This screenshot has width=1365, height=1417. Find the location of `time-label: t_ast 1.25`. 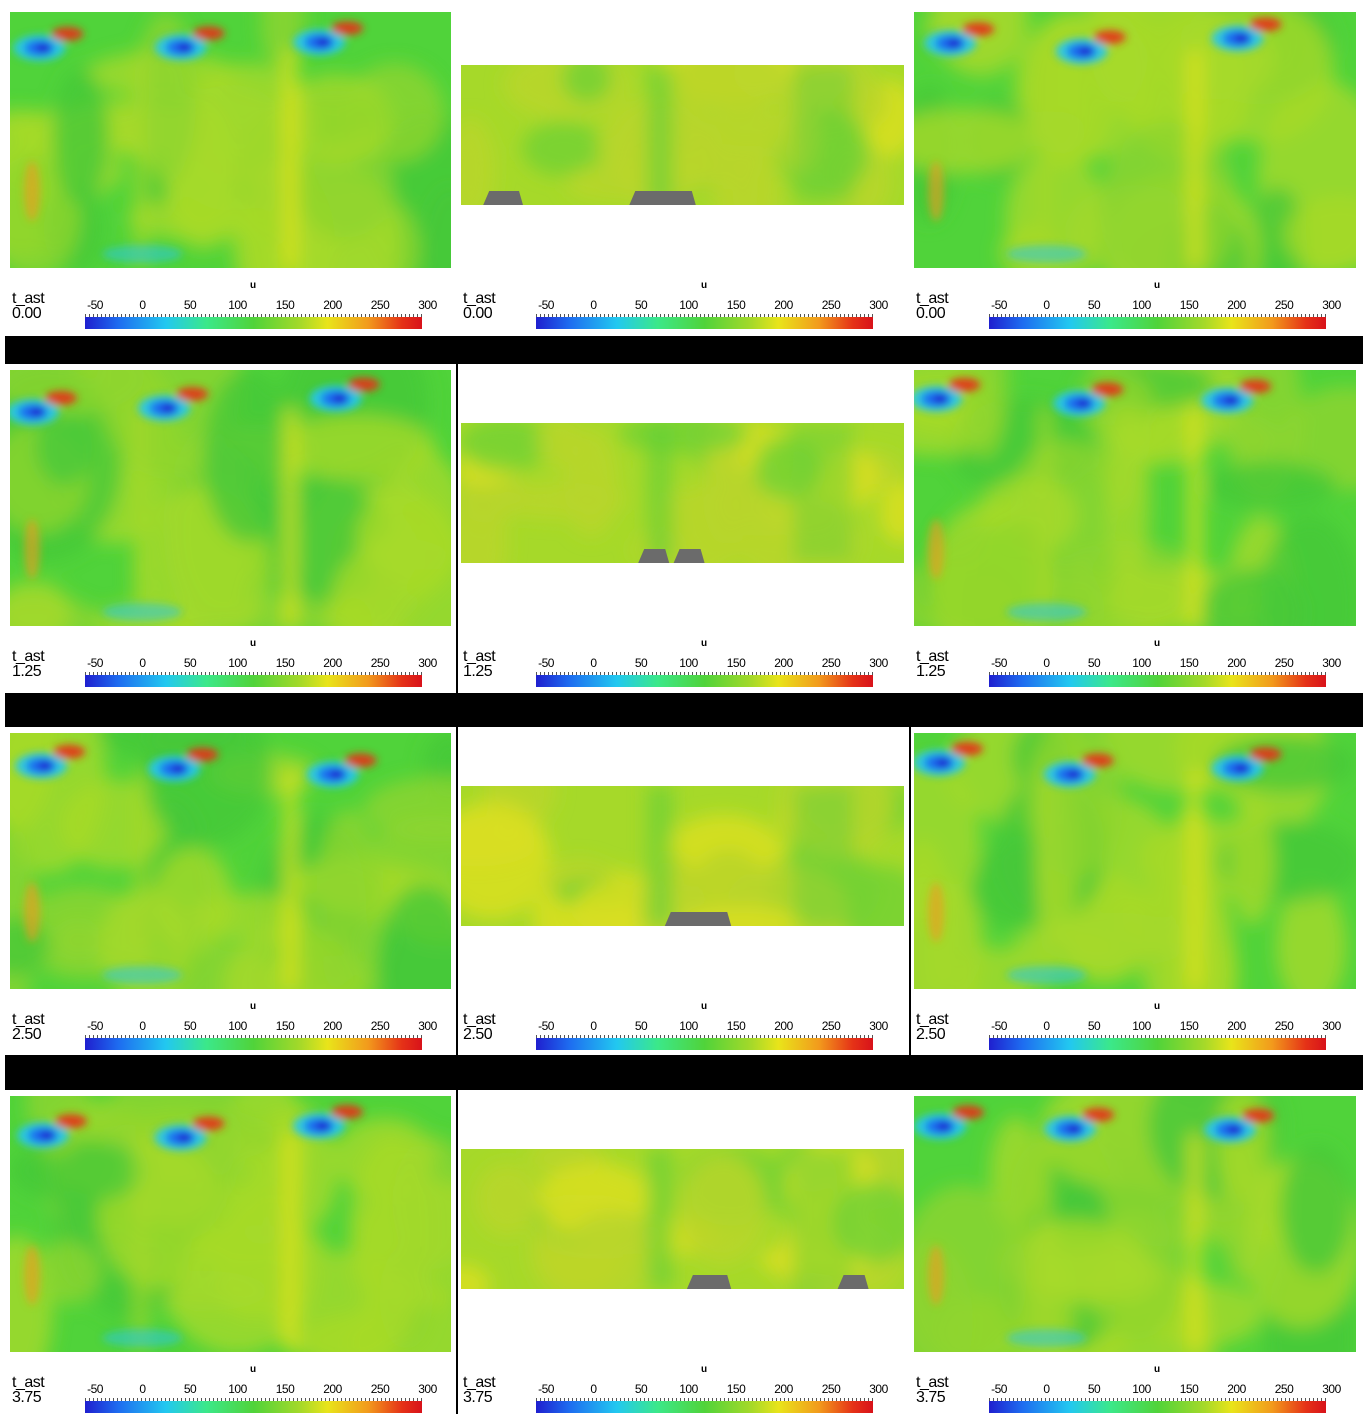

time-label: t_ast 1.25 is located at coordinates (932, 664).